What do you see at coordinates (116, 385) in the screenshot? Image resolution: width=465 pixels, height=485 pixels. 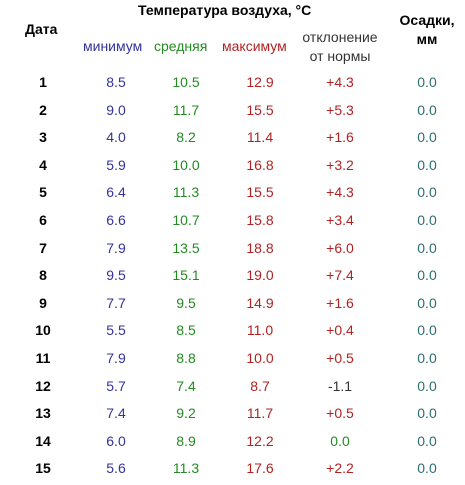 I see `cell-min: 5.7` at bounding box center [116, 385].